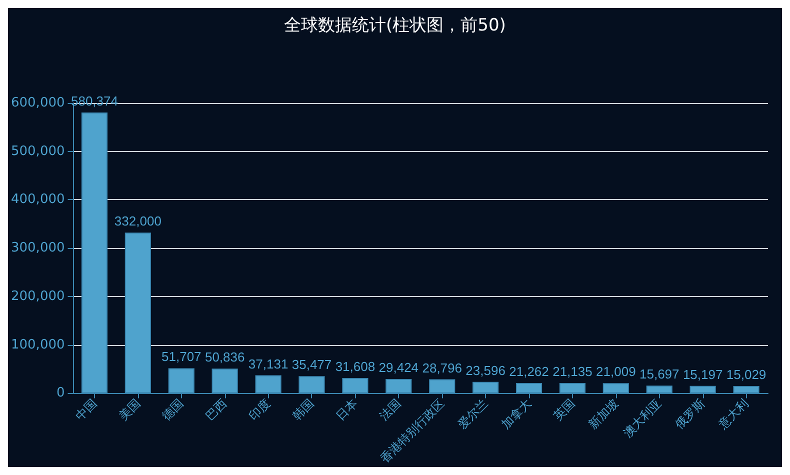 The image size is (790, 475). I want to click on data-label: 31,608, so click(355, 366).